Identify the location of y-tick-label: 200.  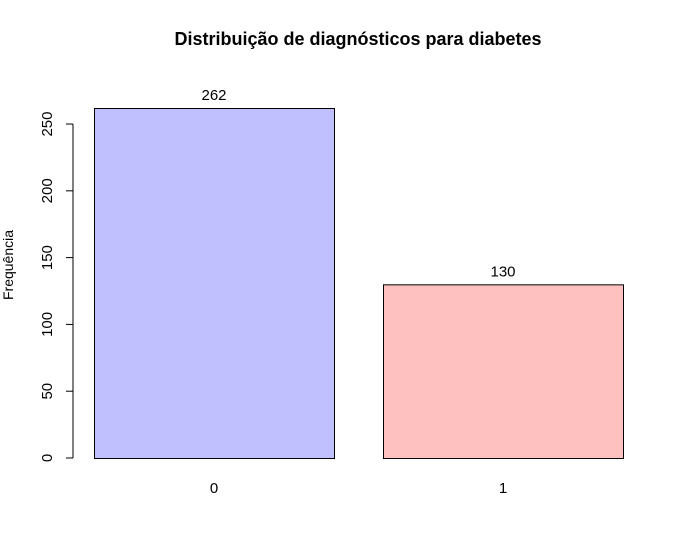
(47, 190).